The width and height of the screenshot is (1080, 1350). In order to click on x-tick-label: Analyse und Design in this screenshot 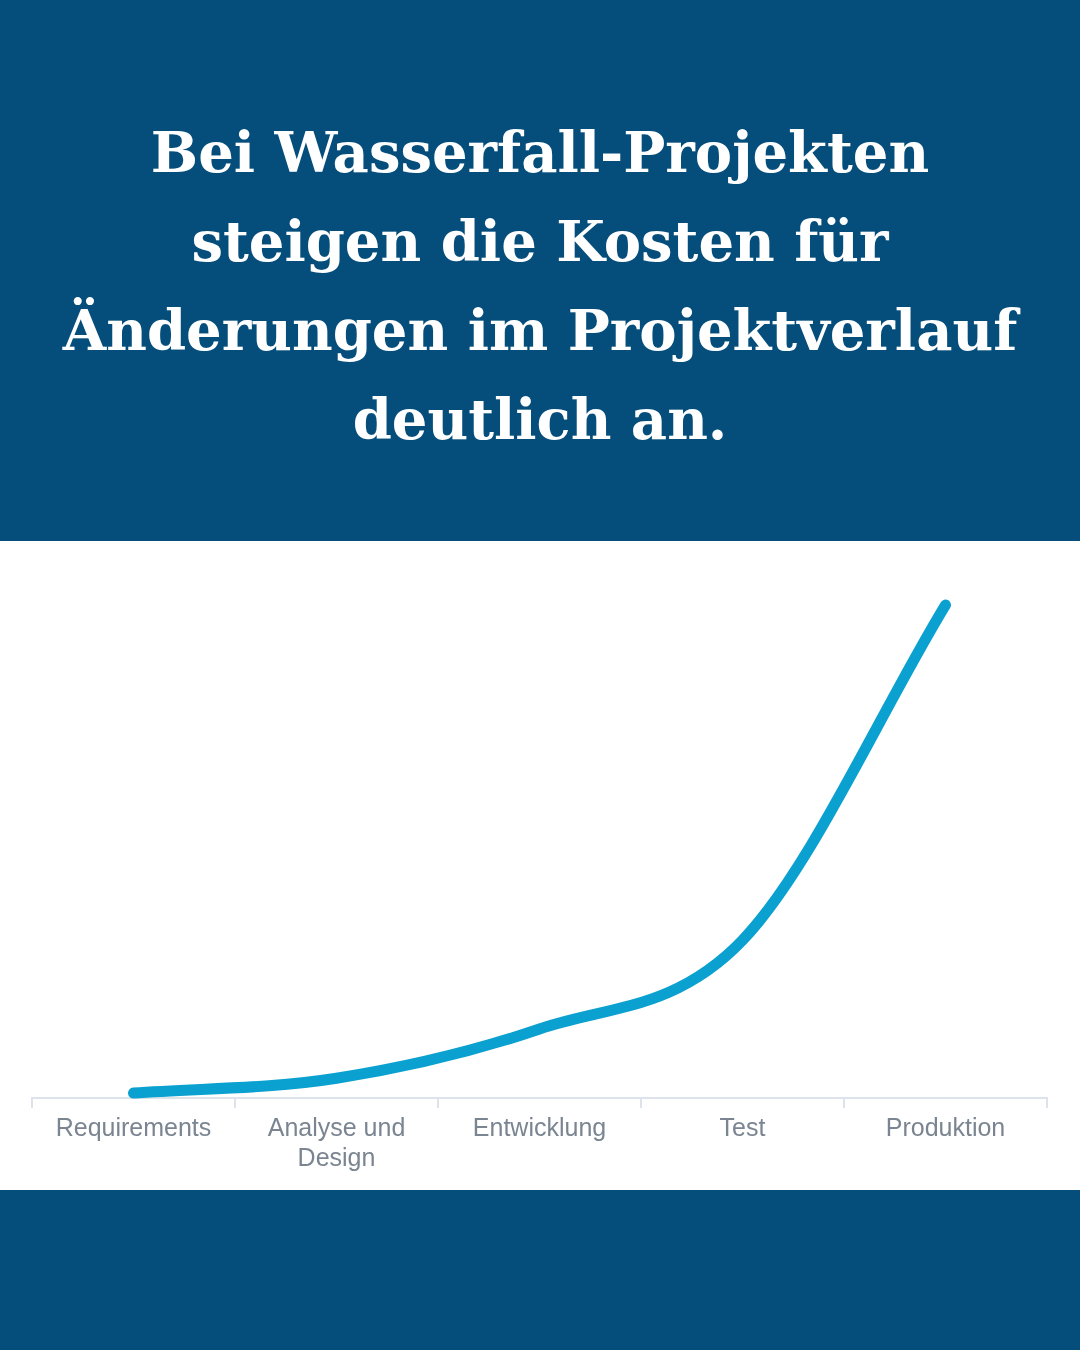, I will do `click(336, 1141)`.